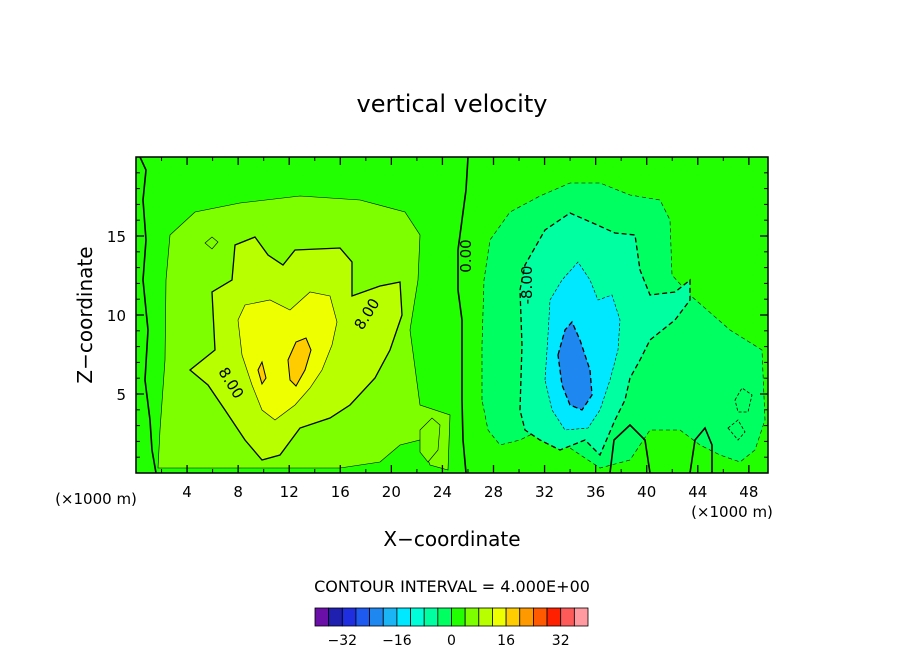 The height and width of the screenshot is (654, 904). What do you see at coordinates (299, 362) in the screenshot?
I see `updraft-level-16-fill` at bounding box center [299, 362].